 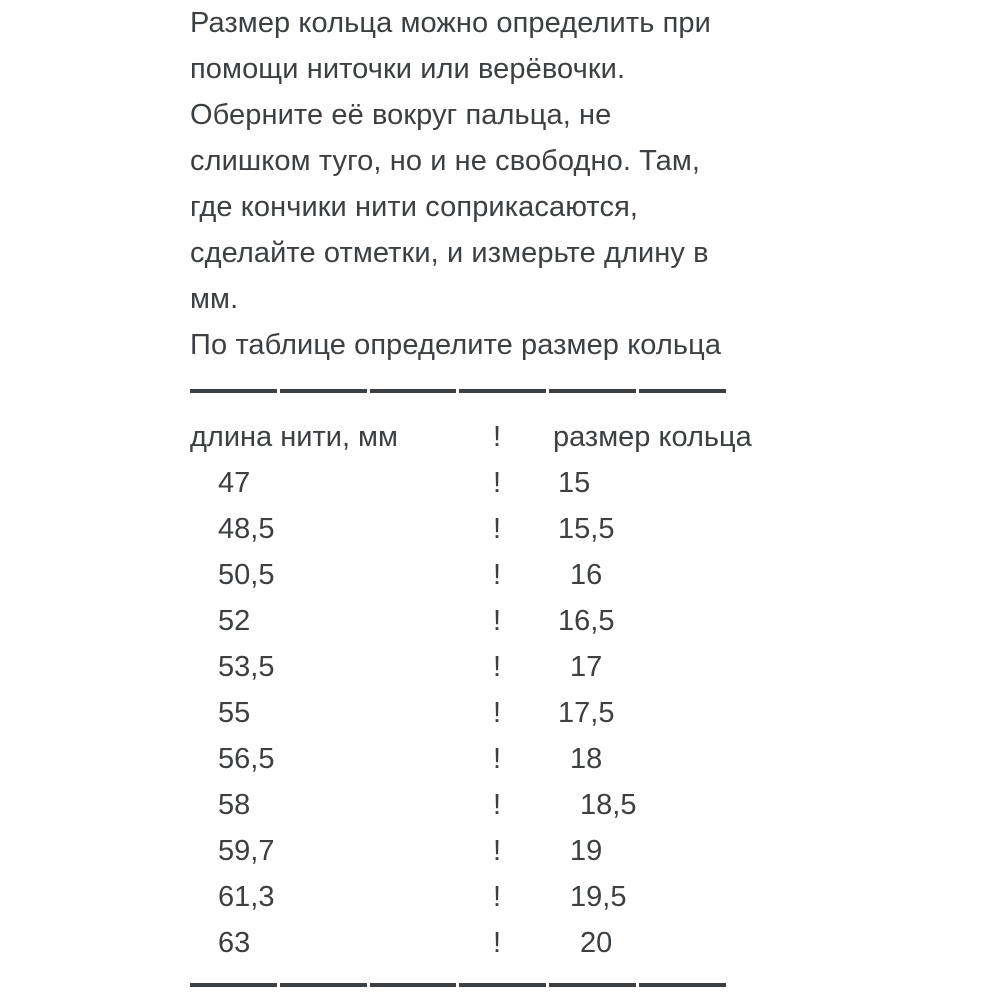 What do you see at coordinates (652, 437) in the screenshot?
I see `column-header-size: размер кольца` at bounding box center [652, 437].